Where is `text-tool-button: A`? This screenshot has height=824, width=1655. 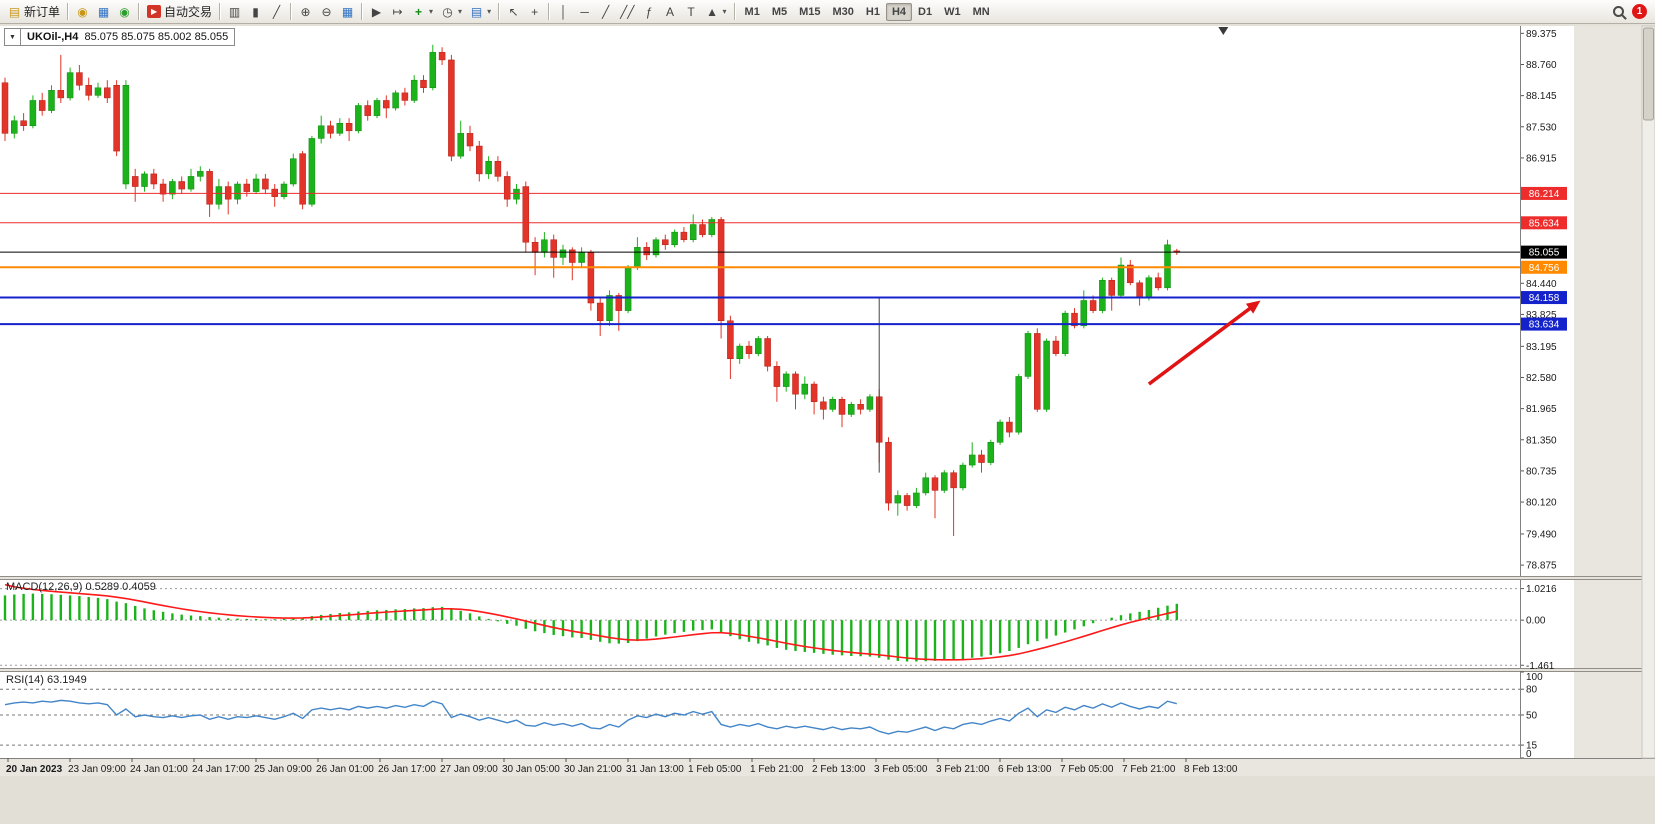
text-tool-button: A is located at coordinates (670, 12).